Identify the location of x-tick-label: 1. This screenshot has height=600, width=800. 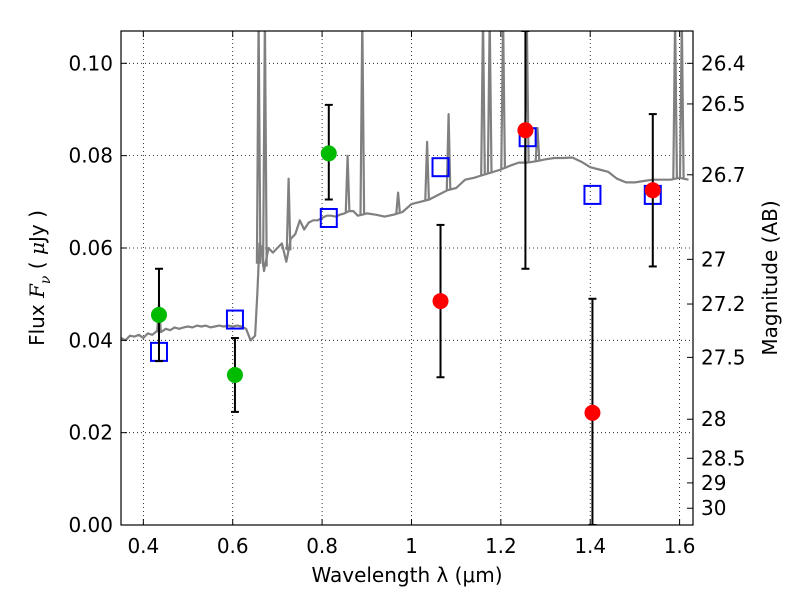
(411, 546).